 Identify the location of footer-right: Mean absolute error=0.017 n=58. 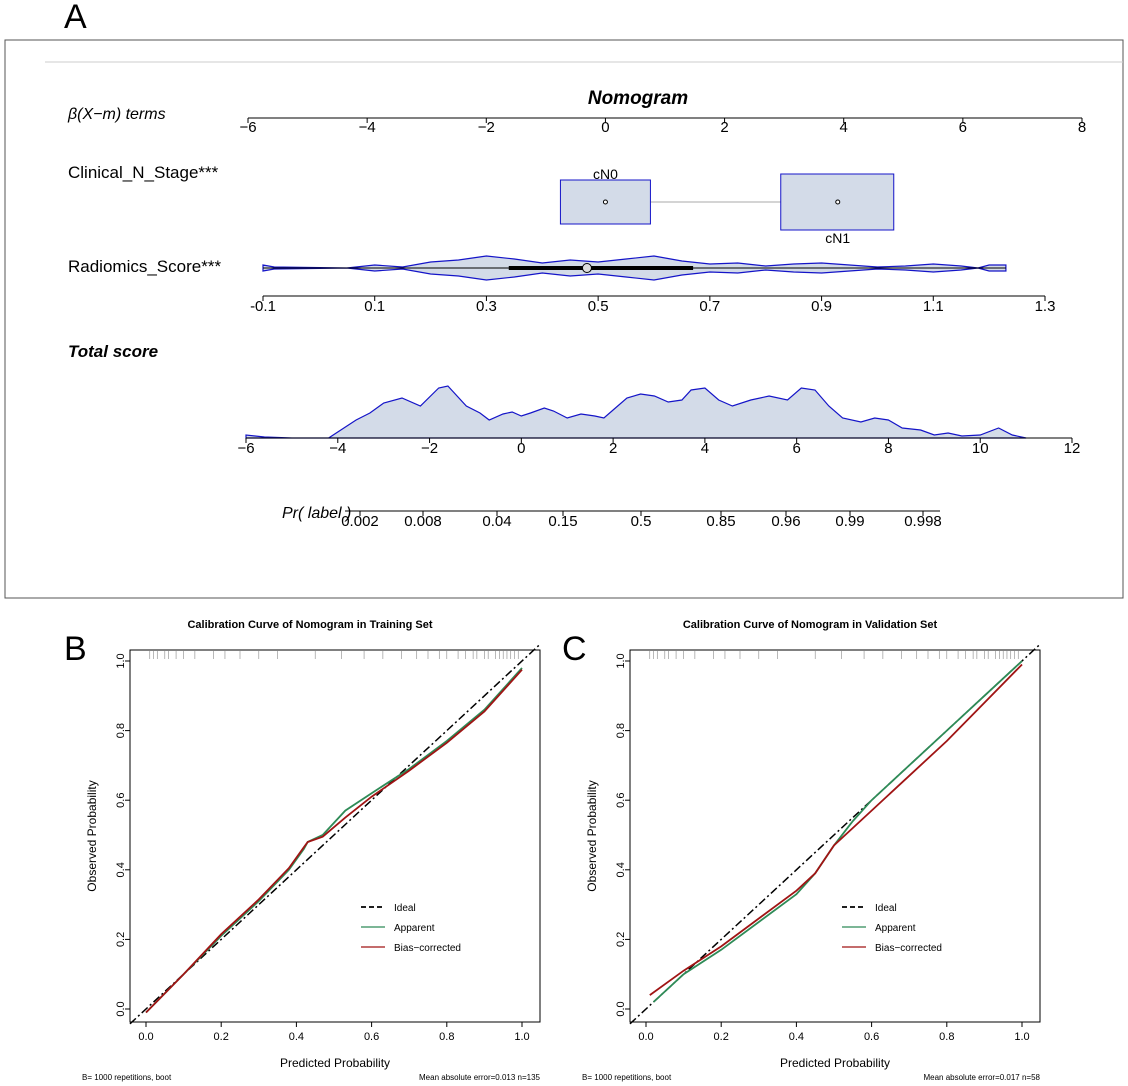
(981, 1077).